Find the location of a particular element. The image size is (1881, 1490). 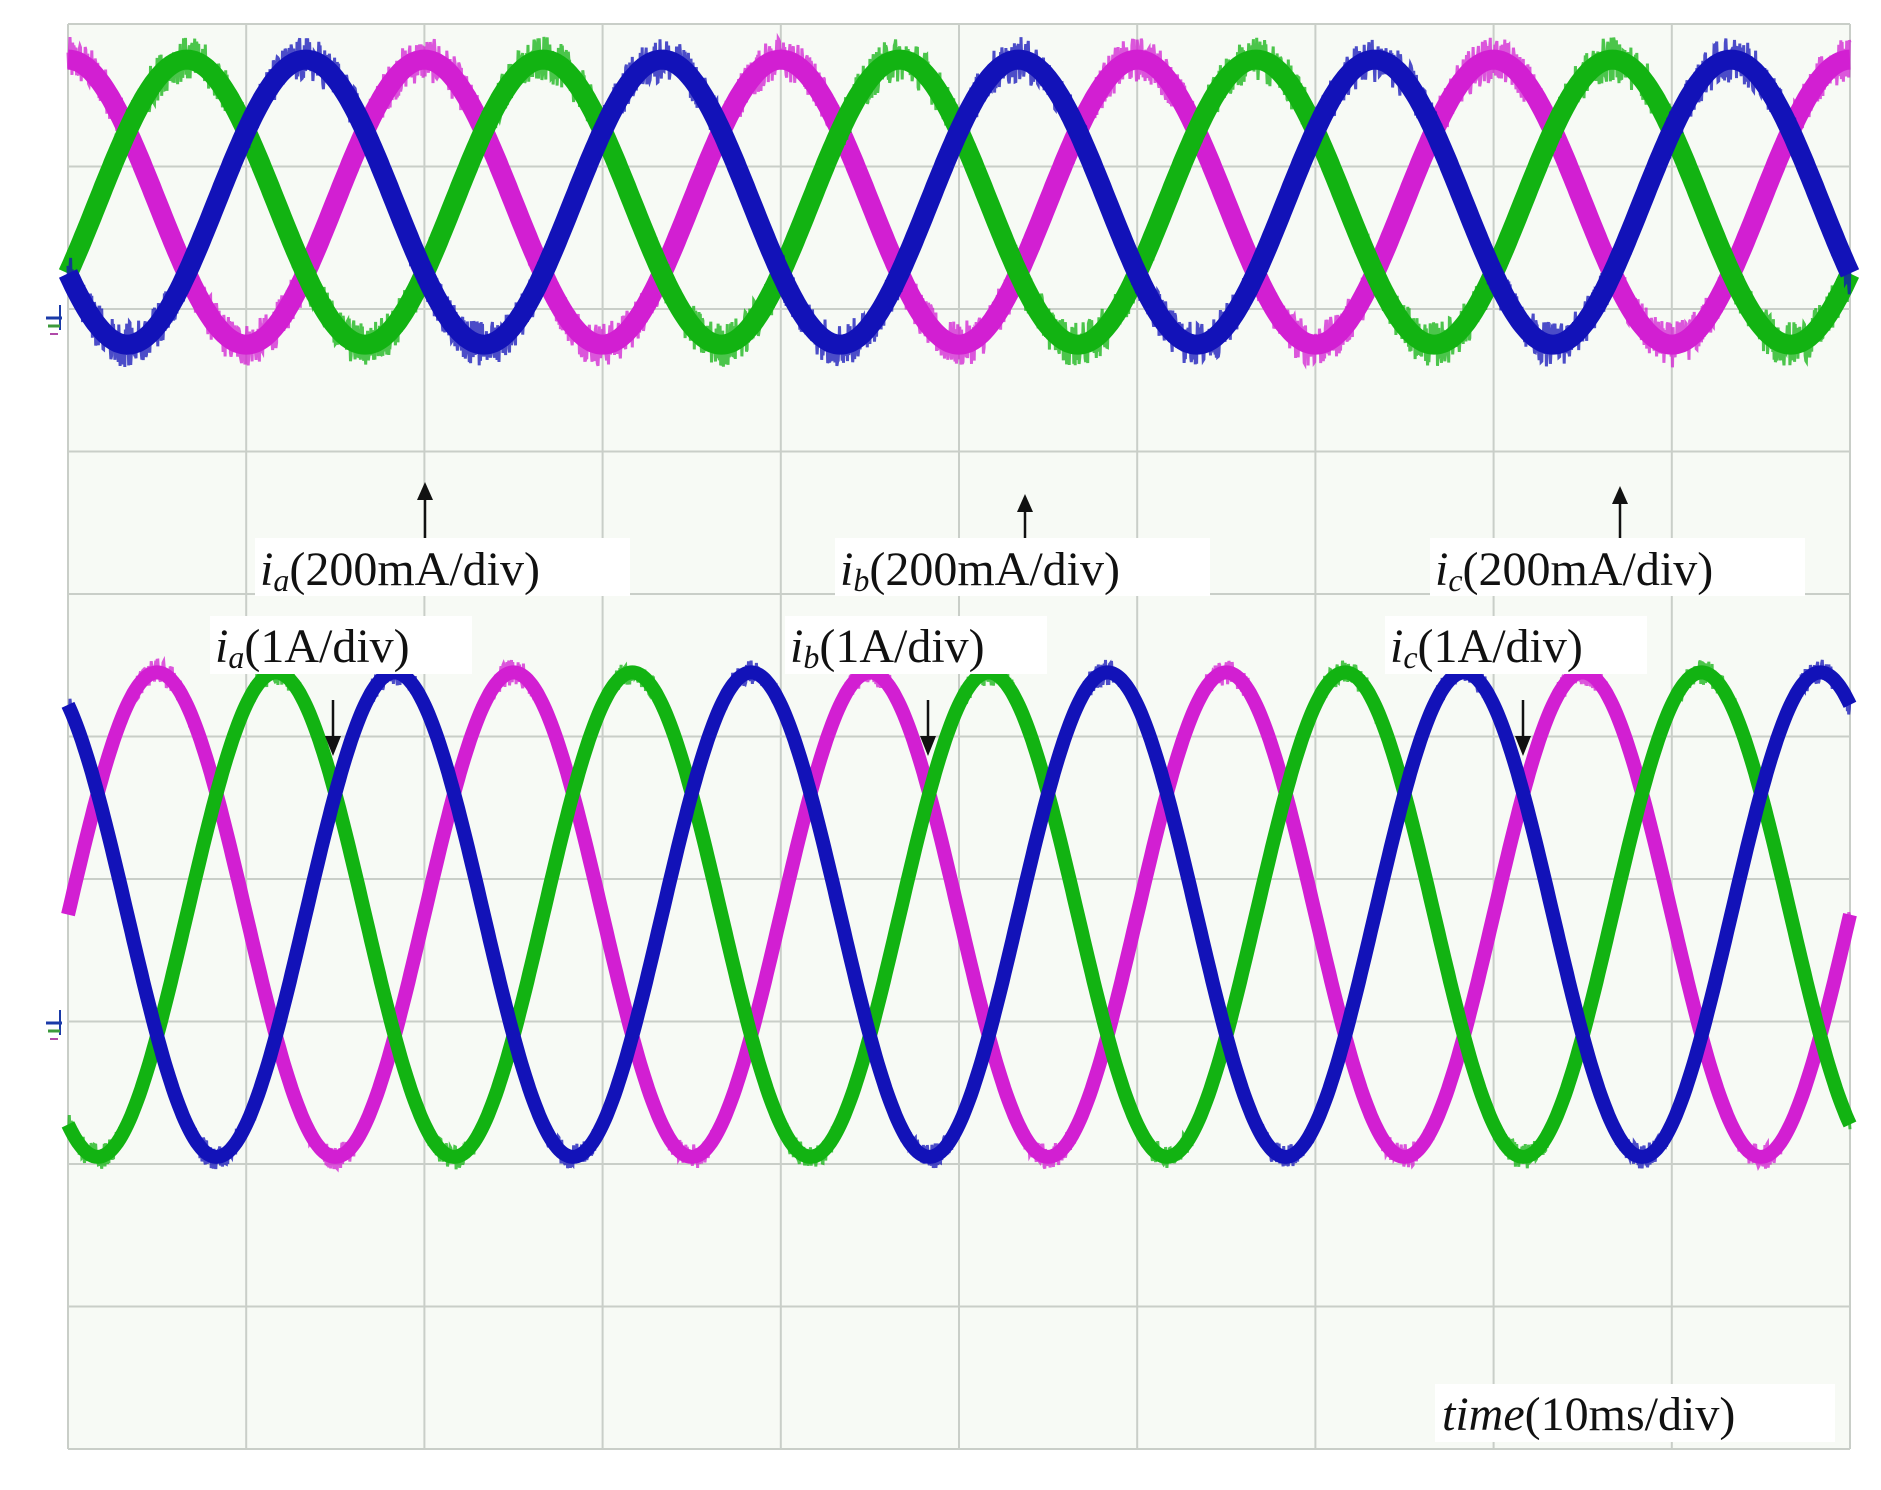

time-var: time is located at coordinates (1483, 1414).